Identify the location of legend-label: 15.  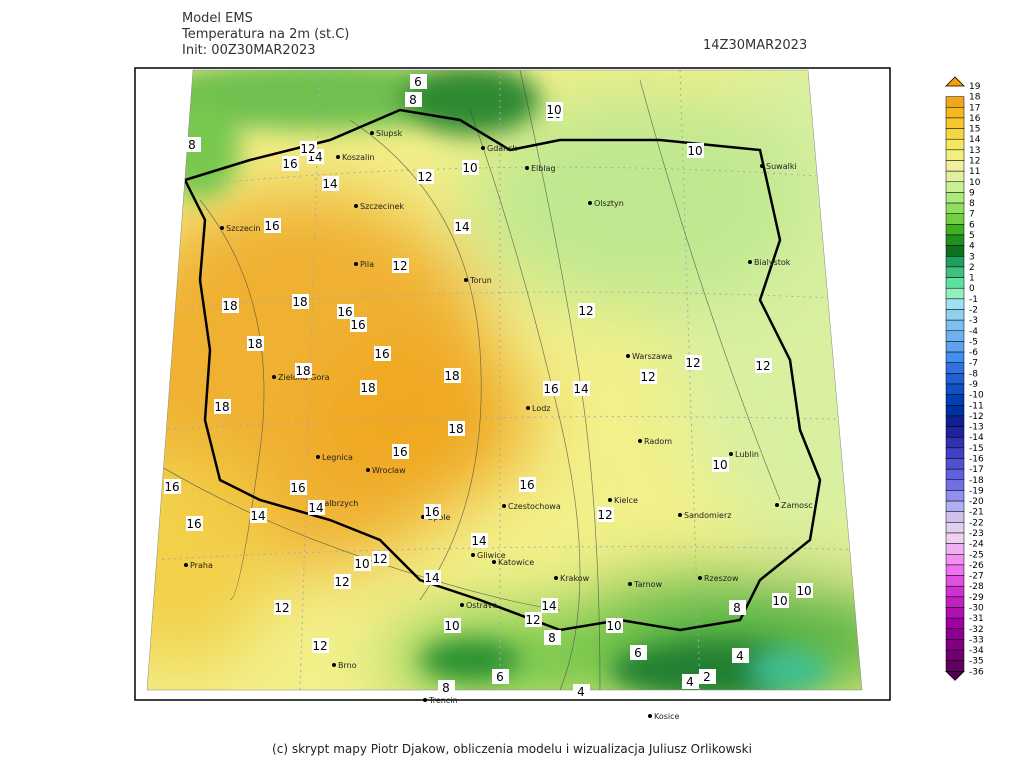
(974, 130).